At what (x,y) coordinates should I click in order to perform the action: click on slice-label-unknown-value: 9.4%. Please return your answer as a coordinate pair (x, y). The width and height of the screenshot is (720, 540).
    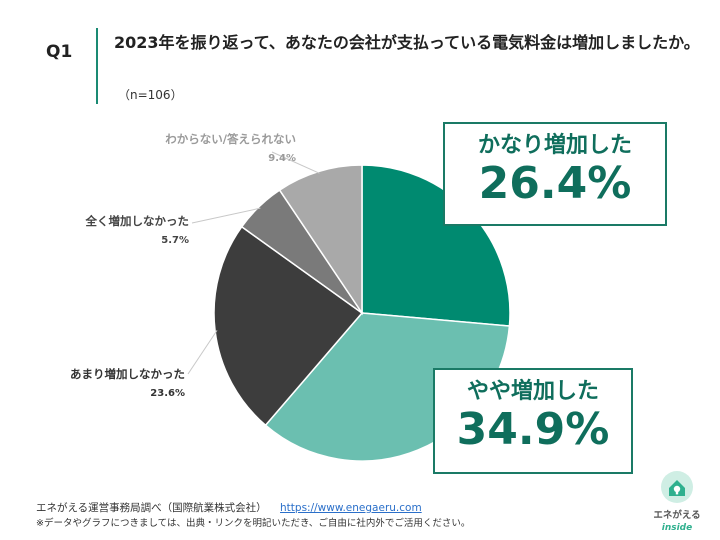
    Looking at the image, I should click on (282, 158).